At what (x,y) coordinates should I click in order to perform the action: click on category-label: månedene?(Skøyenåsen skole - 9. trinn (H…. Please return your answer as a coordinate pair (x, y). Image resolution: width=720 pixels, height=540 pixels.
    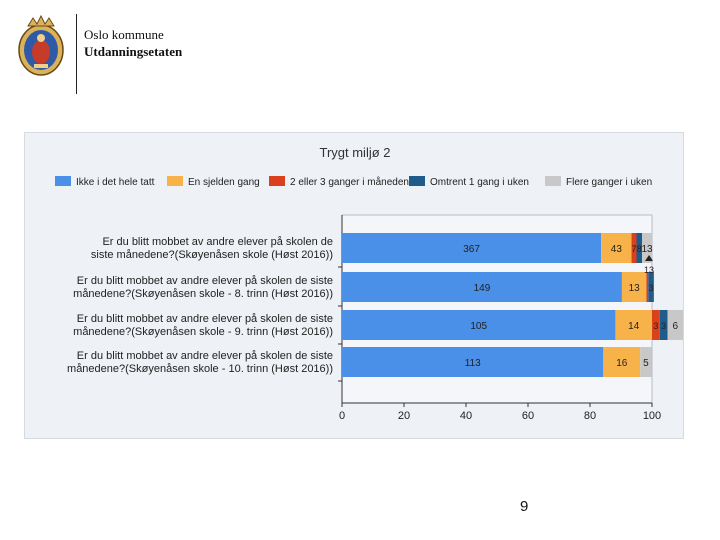
    Looking at the image, I should click on (203, 332).